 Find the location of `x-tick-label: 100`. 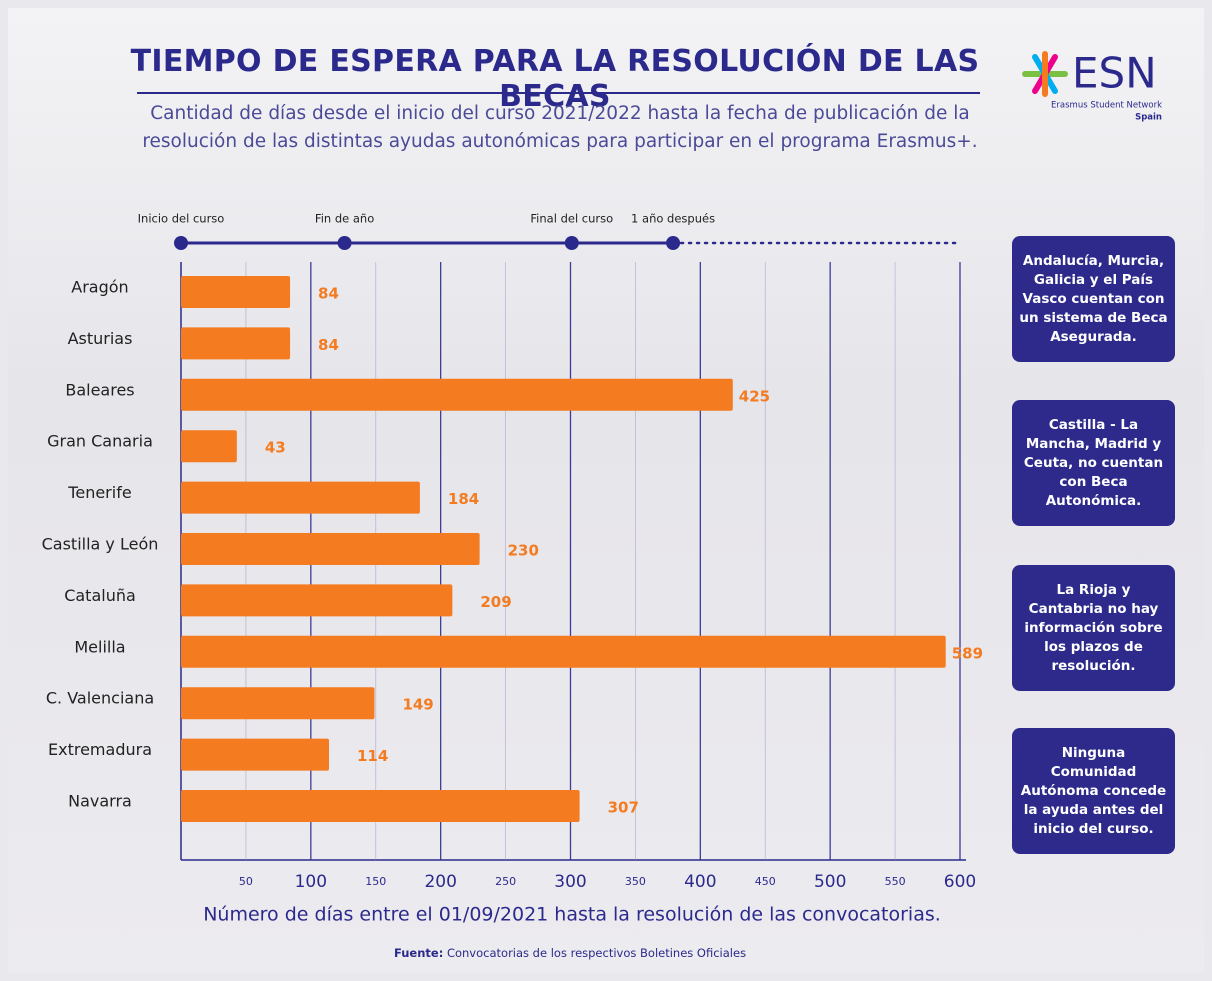

x-tick-label: 100 is located at coordinates (311, 882).